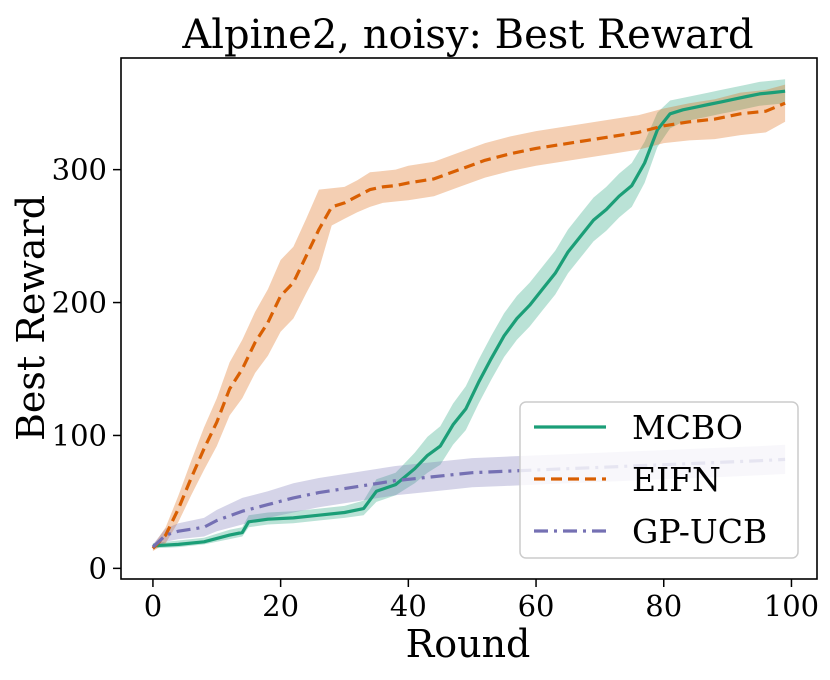 The height and width of the screenshot is (680, 830). I want to click on x-tick-label: 40, so click(408, 606).